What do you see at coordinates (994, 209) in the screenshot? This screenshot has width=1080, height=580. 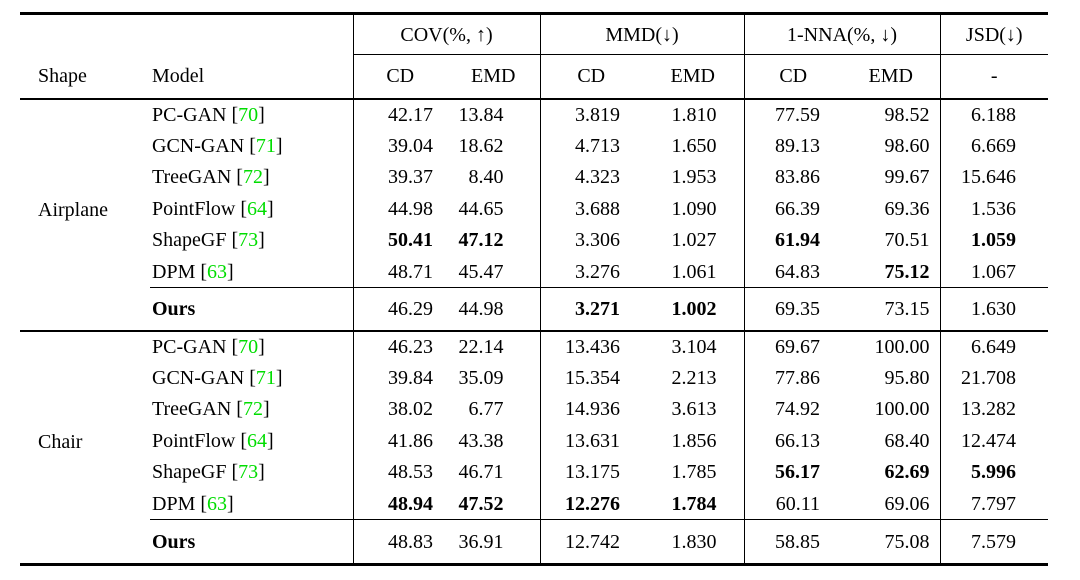 I see `cell-jsd: 1.536` at bounding box center [994, 209].